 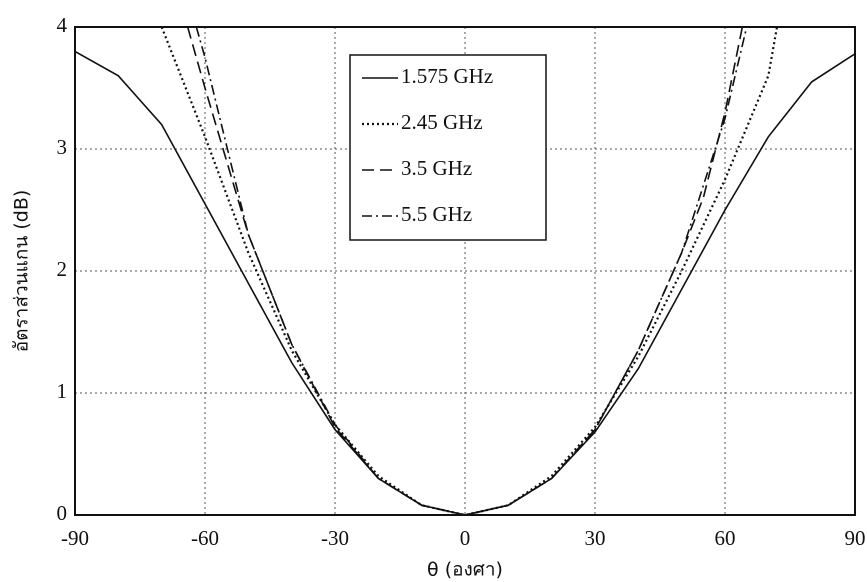 What do you see at coordinates (335, 538) in the screenshot?
I see `x-tick-label: -30` at bounding box center [335, 538].